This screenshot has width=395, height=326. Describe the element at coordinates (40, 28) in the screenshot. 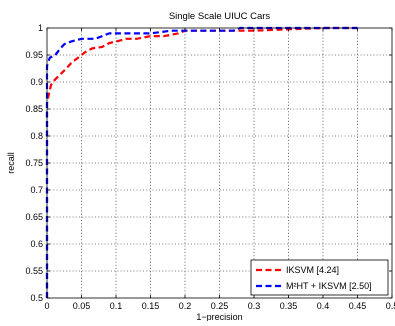

I see `y-tick-label: 1` at that location.